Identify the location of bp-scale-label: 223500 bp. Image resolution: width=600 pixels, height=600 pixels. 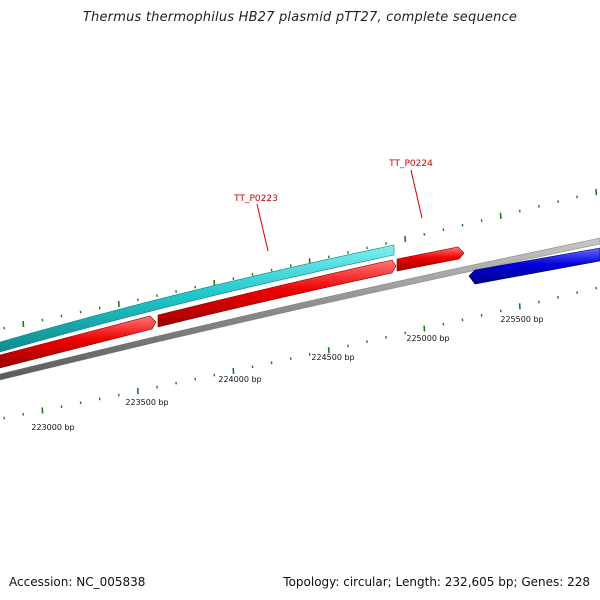
(146, 402).